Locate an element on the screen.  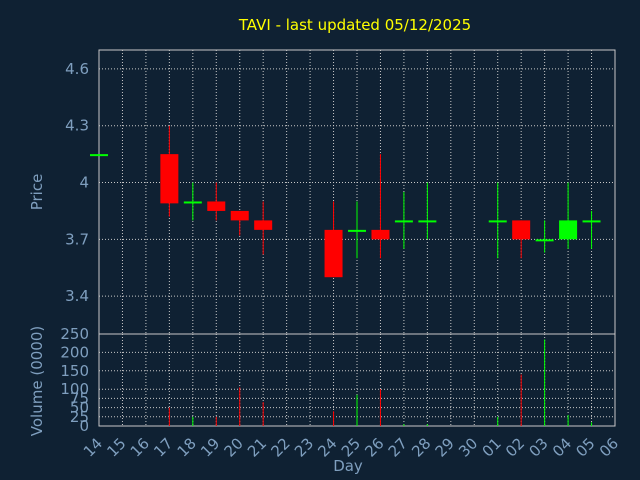
x-tick-label: 16 is located at coordinates (140, 447).